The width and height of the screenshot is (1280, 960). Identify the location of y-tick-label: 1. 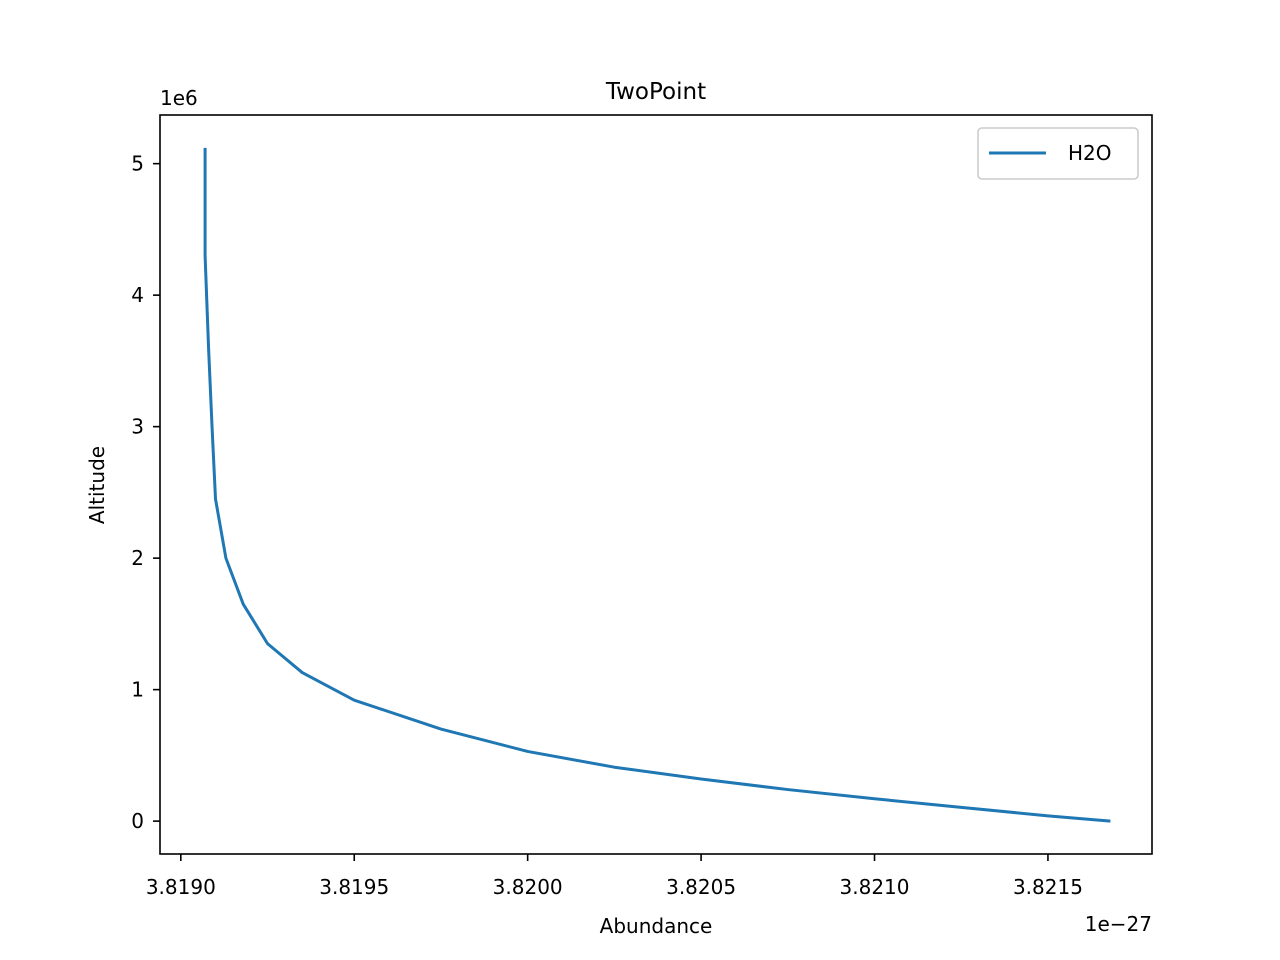
(137, 690).